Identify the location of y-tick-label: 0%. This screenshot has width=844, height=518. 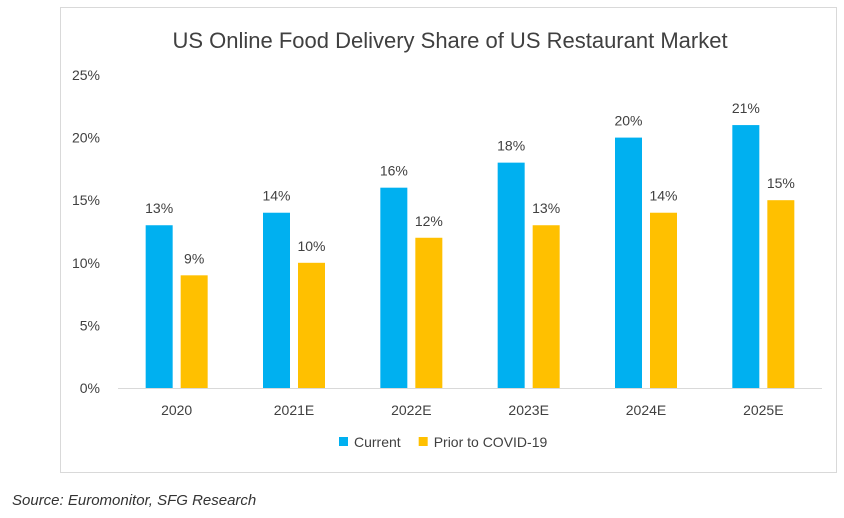
(90, 388).